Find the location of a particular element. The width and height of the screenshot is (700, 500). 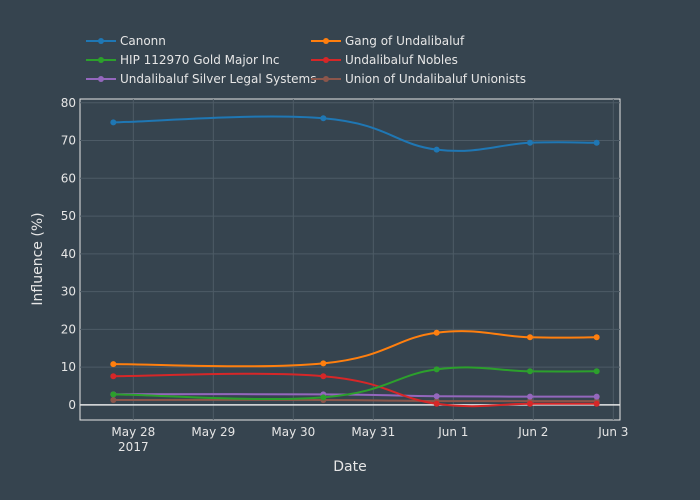

series-gang-of-undalibaluf is located at coordinates (355, 348).